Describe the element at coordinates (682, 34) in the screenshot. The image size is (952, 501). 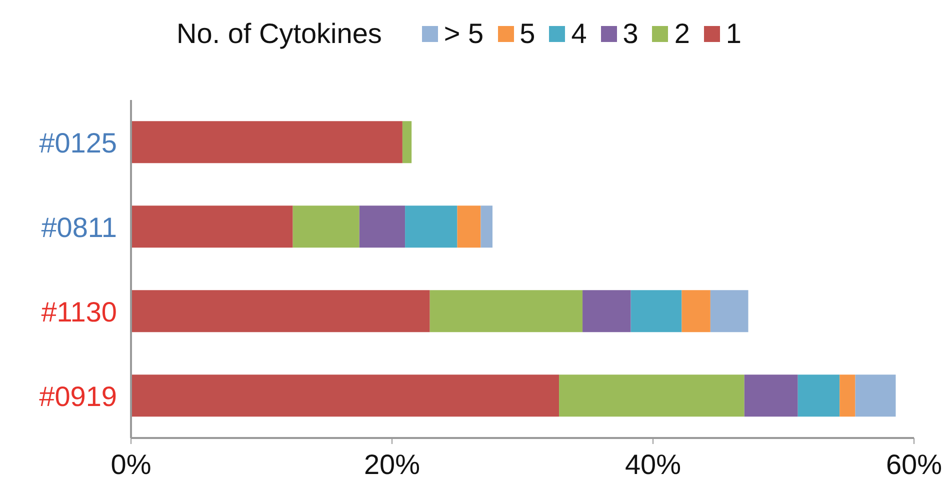
I see `legend-label: 2` at that location.